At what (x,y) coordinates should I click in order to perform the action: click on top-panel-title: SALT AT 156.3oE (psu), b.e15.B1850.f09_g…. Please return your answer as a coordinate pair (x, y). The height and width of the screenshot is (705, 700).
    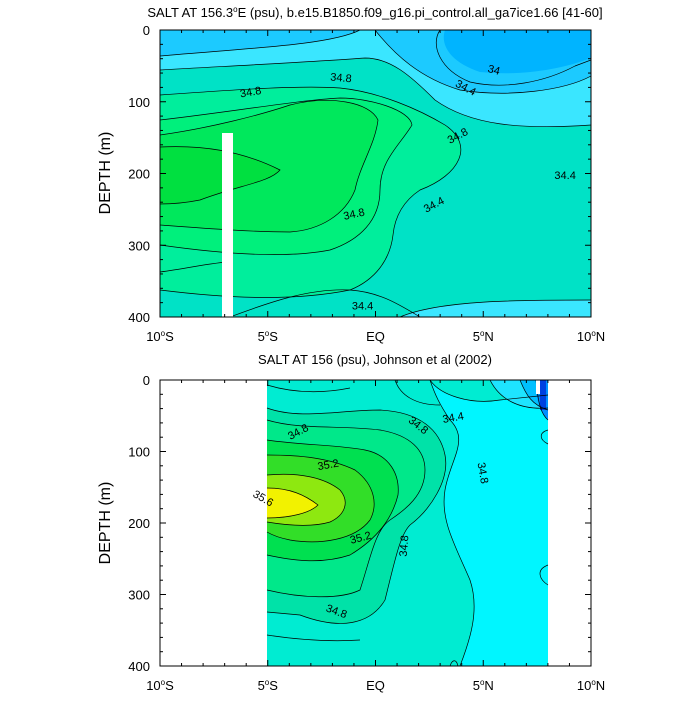
    Looking at the image, I should click on (374, 12).